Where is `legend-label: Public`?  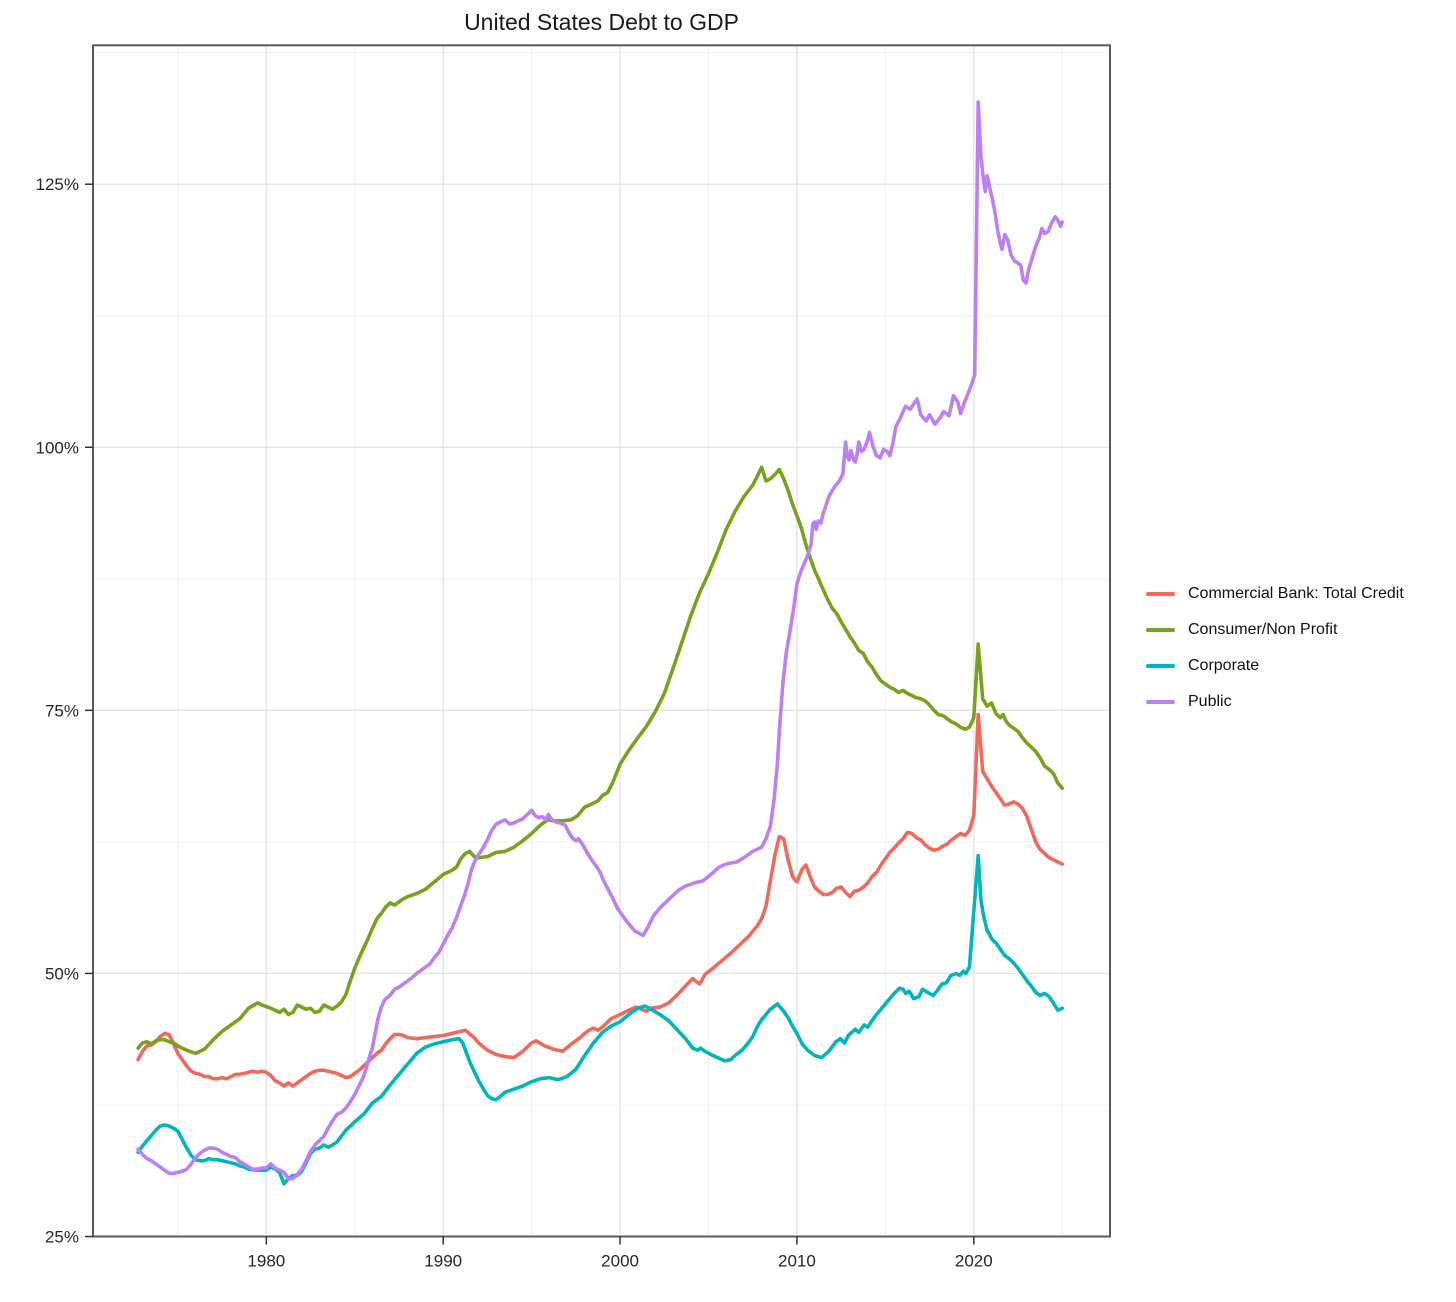 legend-label: Public is located at coordinates (1210, 701).